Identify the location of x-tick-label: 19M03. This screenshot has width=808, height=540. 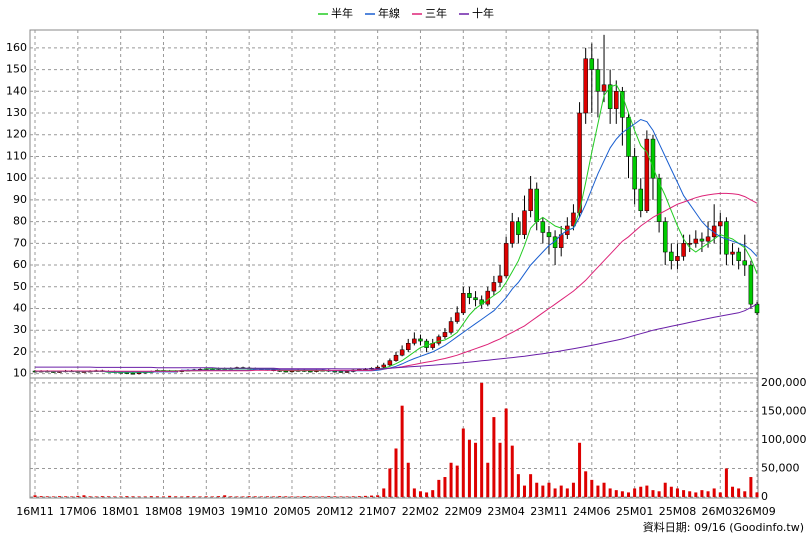
(207, 511).